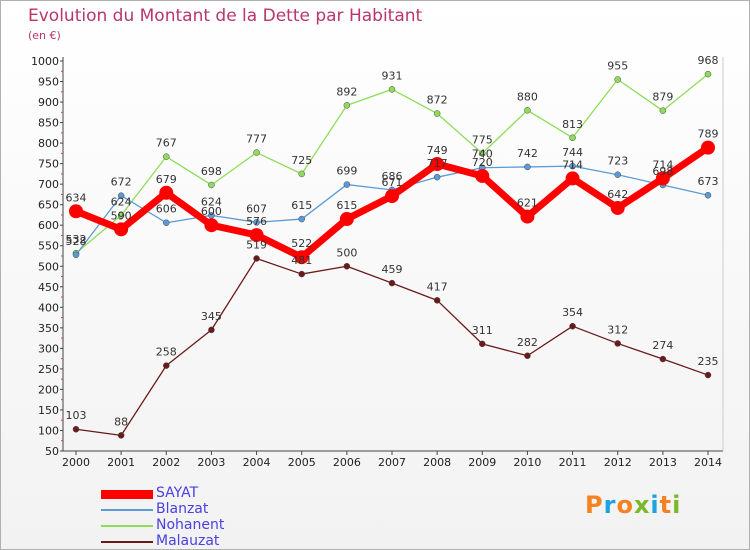  Describe the element at coordinates (256, 221) in the screenshot. I see `data-label: 576` at that location.